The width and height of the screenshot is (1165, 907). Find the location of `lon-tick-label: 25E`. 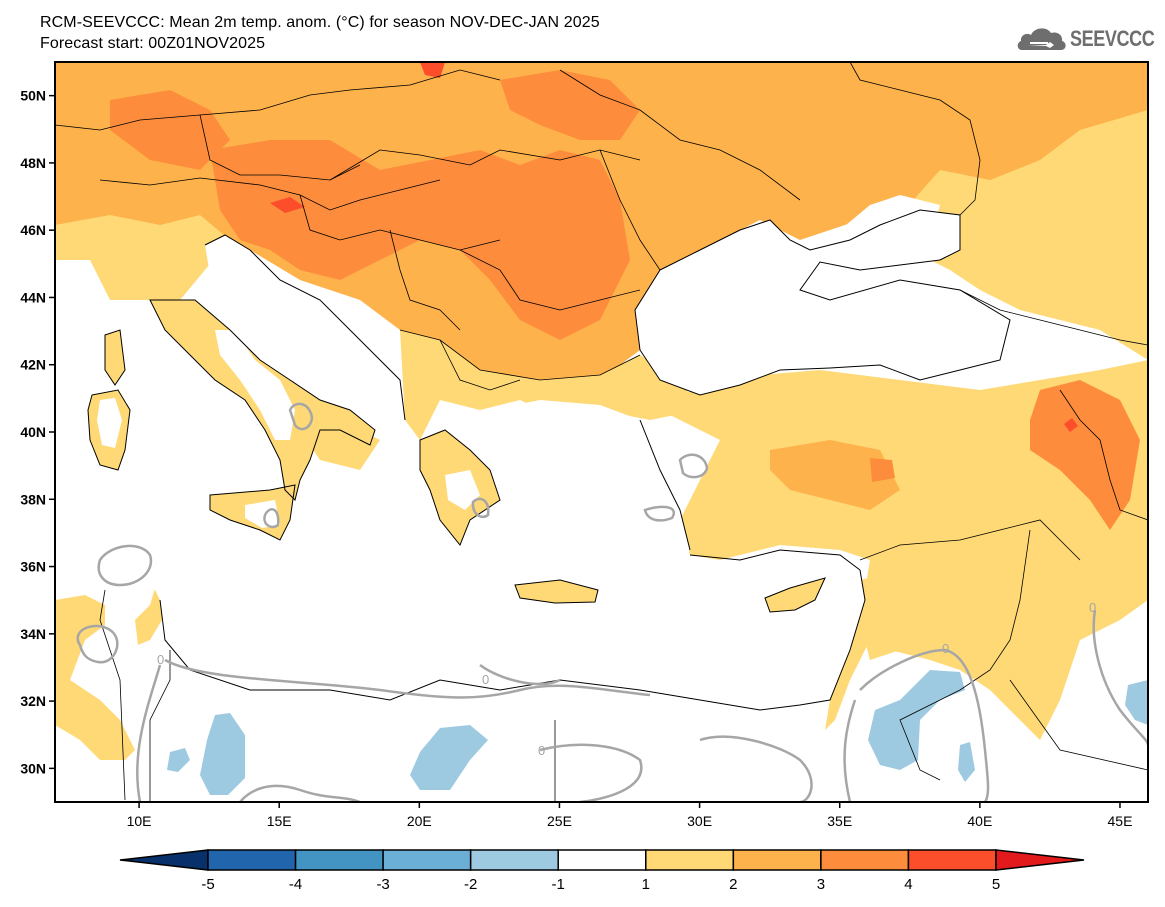

lon-tick-label: 25E is located at coordinates (559, 821).